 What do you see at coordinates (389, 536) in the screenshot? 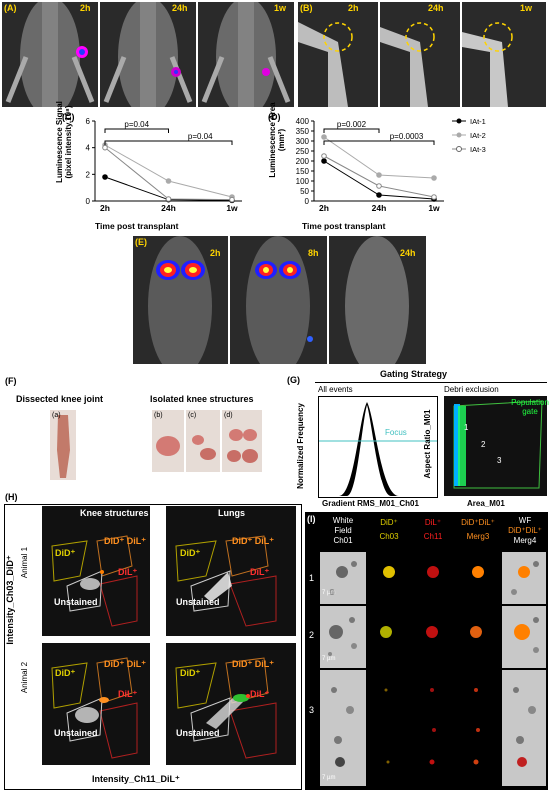
I see `panel-i-col-2-line-2: Ch03` at bounding box center [389, 536].